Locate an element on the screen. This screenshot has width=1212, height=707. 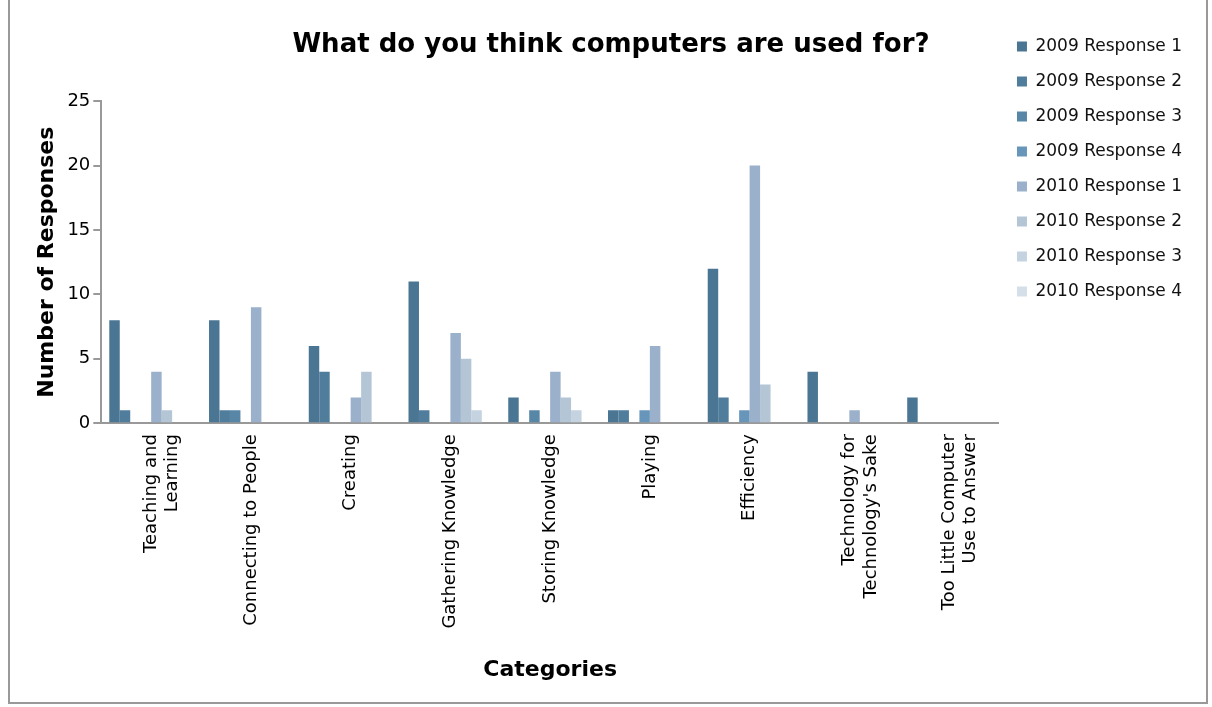
y-tick-label: 5 is located at coordinates (84, 357).